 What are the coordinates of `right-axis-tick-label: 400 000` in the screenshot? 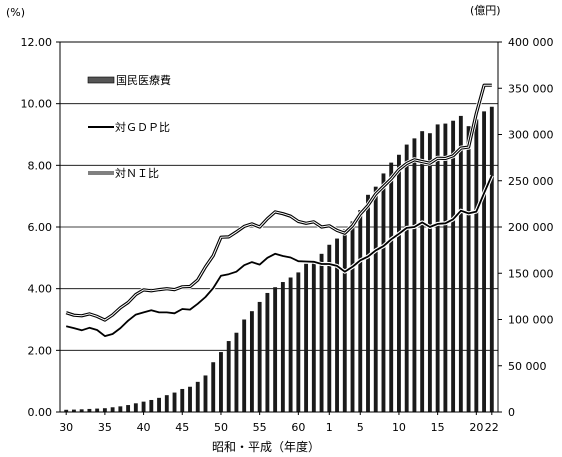 It's located at (531, 42).